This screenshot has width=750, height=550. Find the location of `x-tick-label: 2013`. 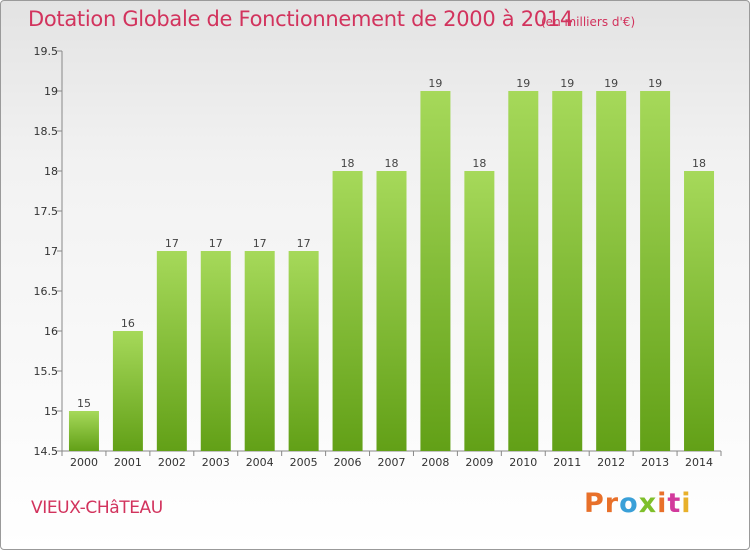

x-tick-label: 2013 is located at coordinates (655, 462).